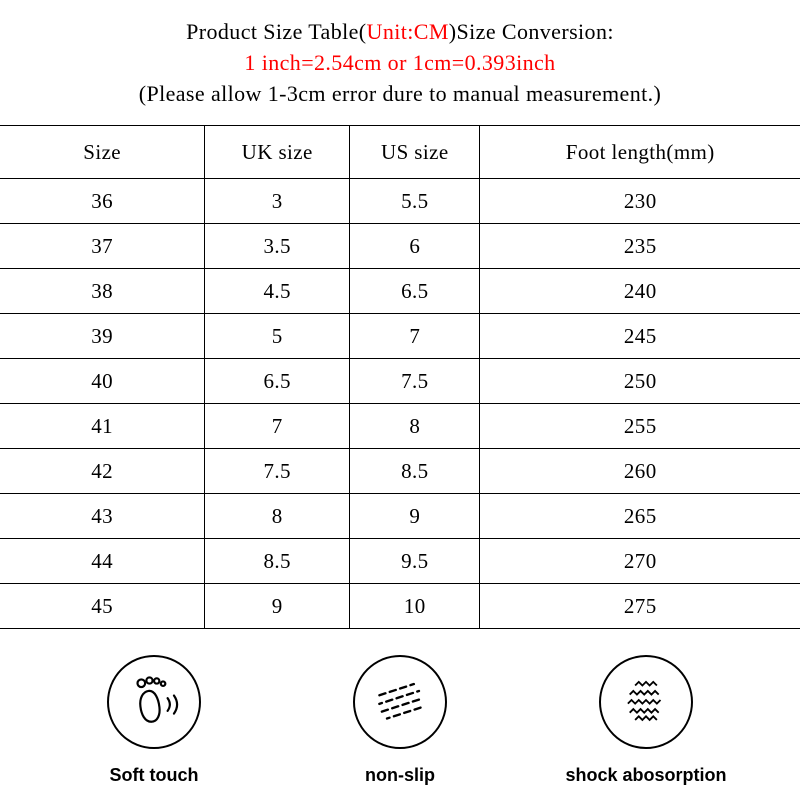 This screenshot has width=800, height=800. What do you see at coordinates (415, 561) in the screenshot?
I see `table-cell: 9.5` at bounding box center [415, 561].